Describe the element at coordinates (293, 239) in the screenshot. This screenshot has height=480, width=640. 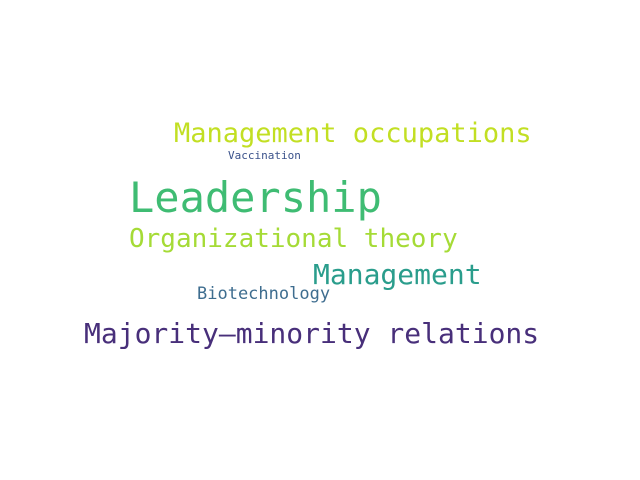
I see `word-organizational-theory: Organizational theory` at that location.